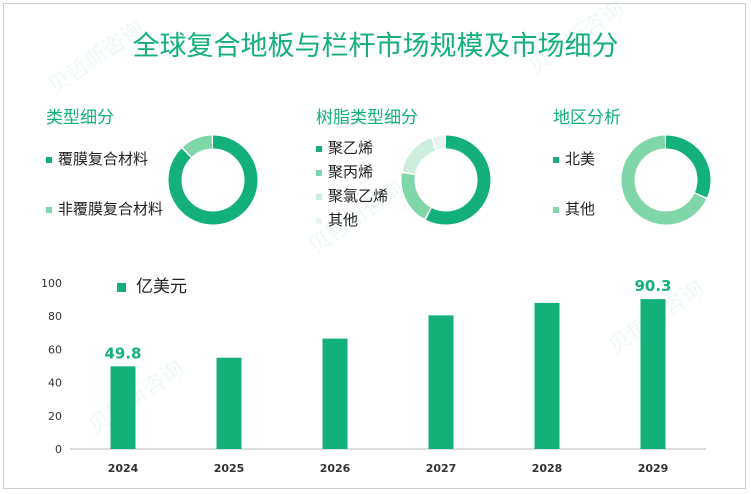 Image resolution: width=751 pixels, height=494 pixels. I want to click on legend-label: 聚丙烯, so click(351, 172).